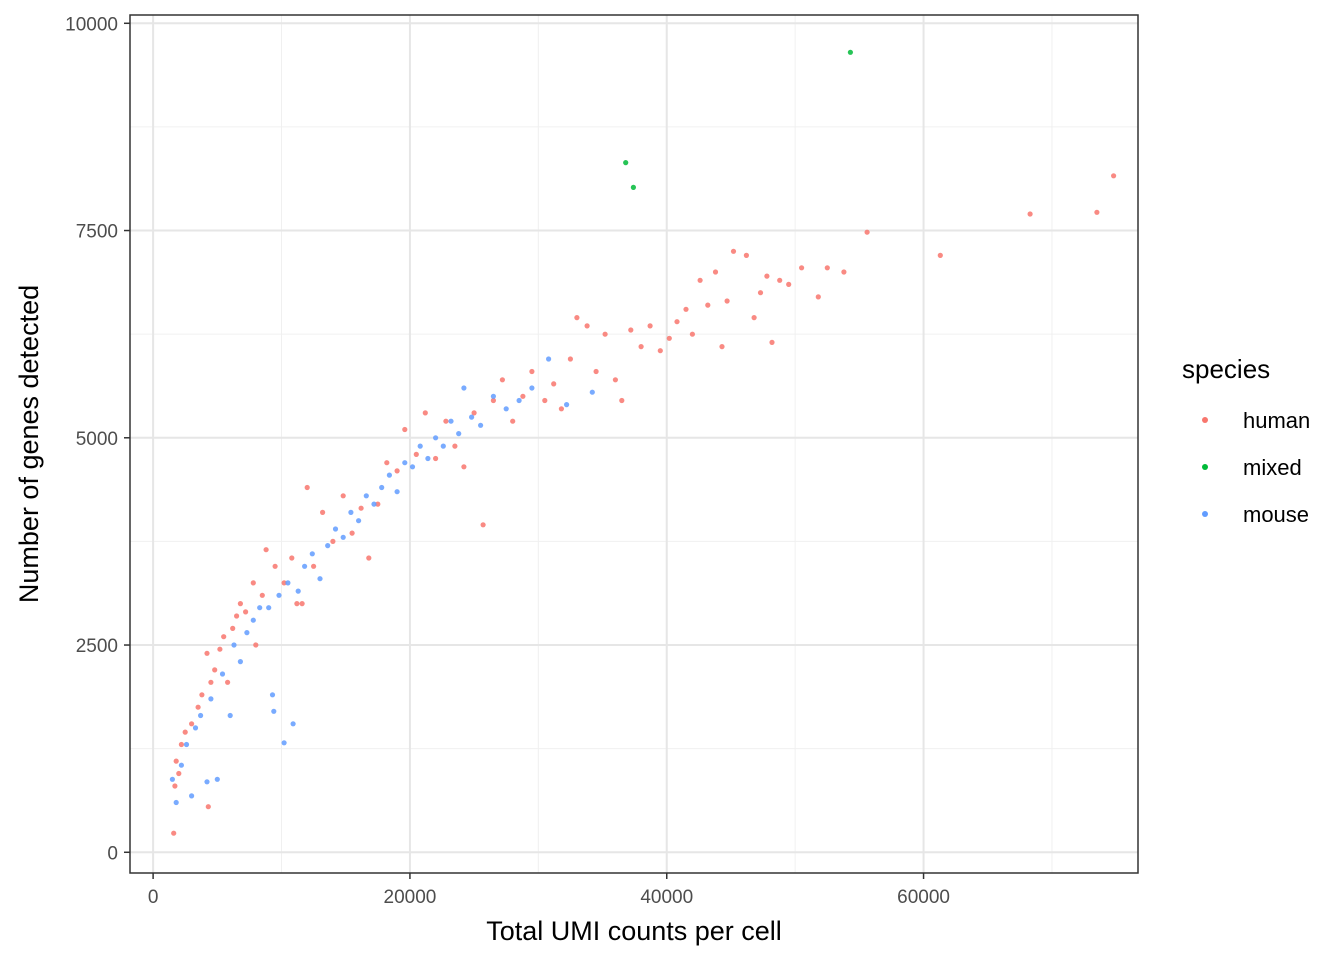  What do you see at coordinates (1205, 467) in the screenshot?
I see `legend-key-mixed` at bounding box center [1205, 467].